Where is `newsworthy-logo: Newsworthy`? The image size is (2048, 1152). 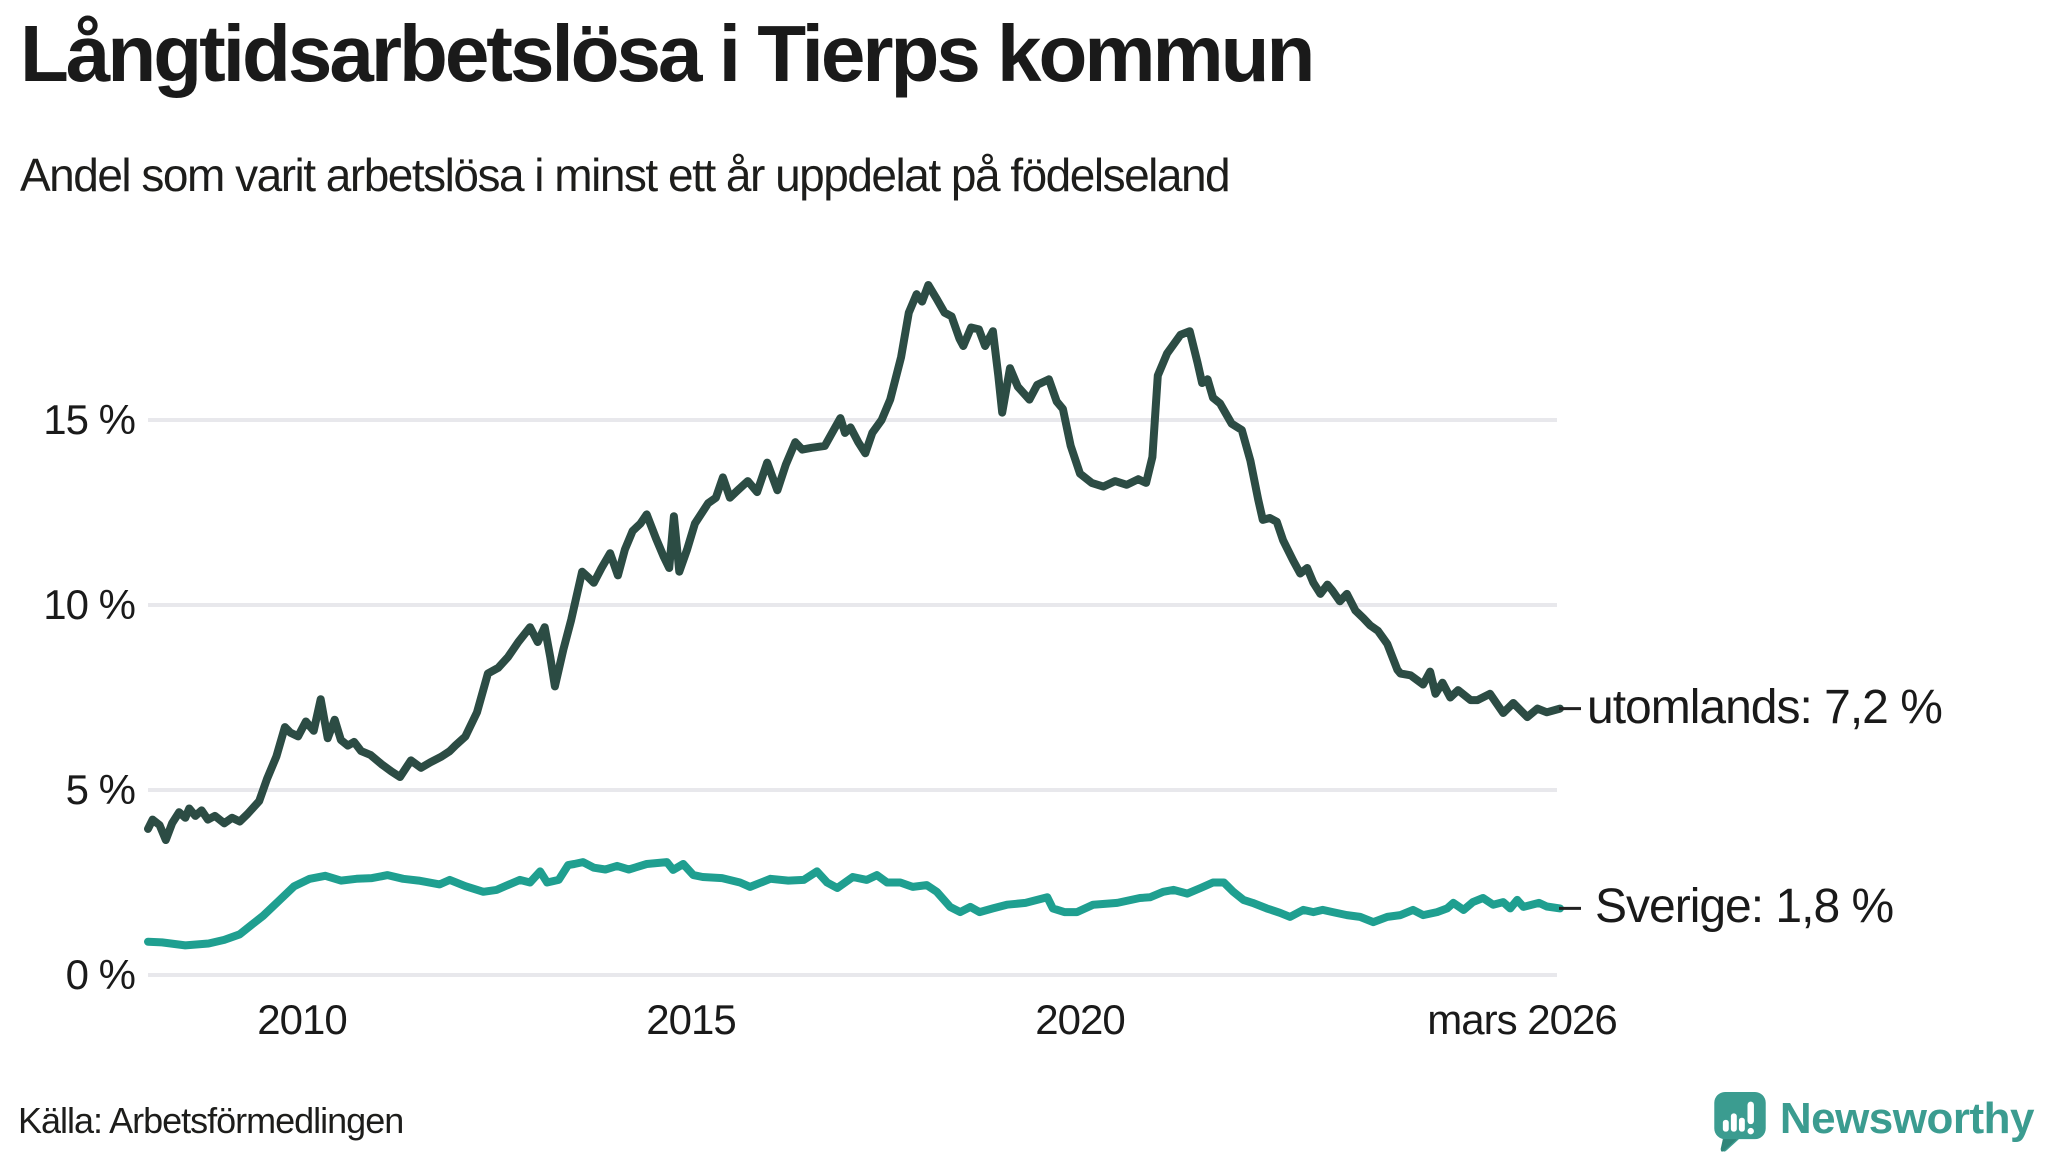 newsworthy-logo: Newsworthy is located at coordinates (1874, 1119).